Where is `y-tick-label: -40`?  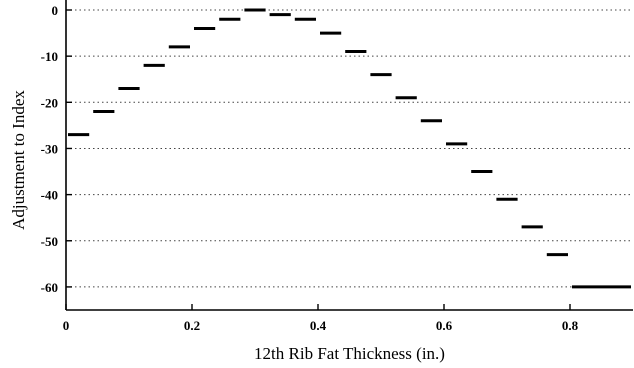
y-tick-label: -40 is located at coordinates (49, 195).